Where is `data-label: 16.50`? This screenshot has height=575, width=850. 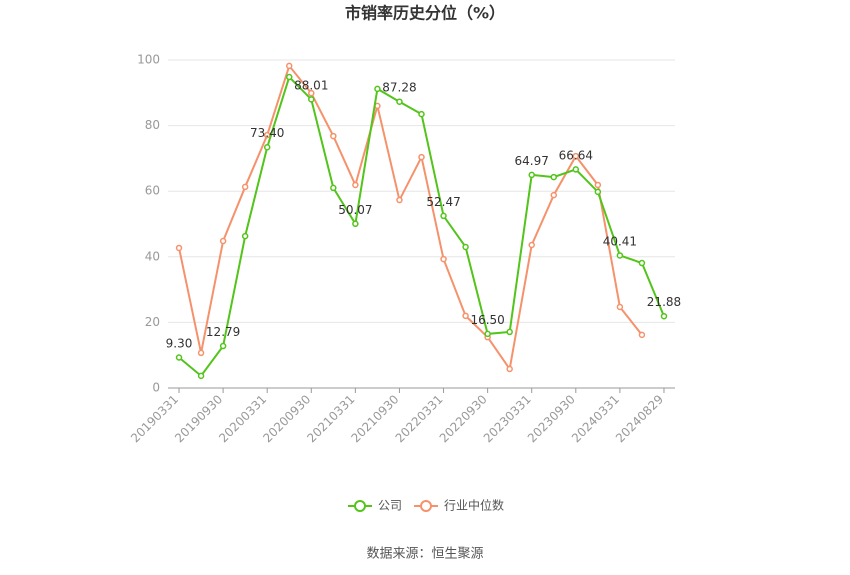
data-label: 16.50 is located at coordinates (487, 320).